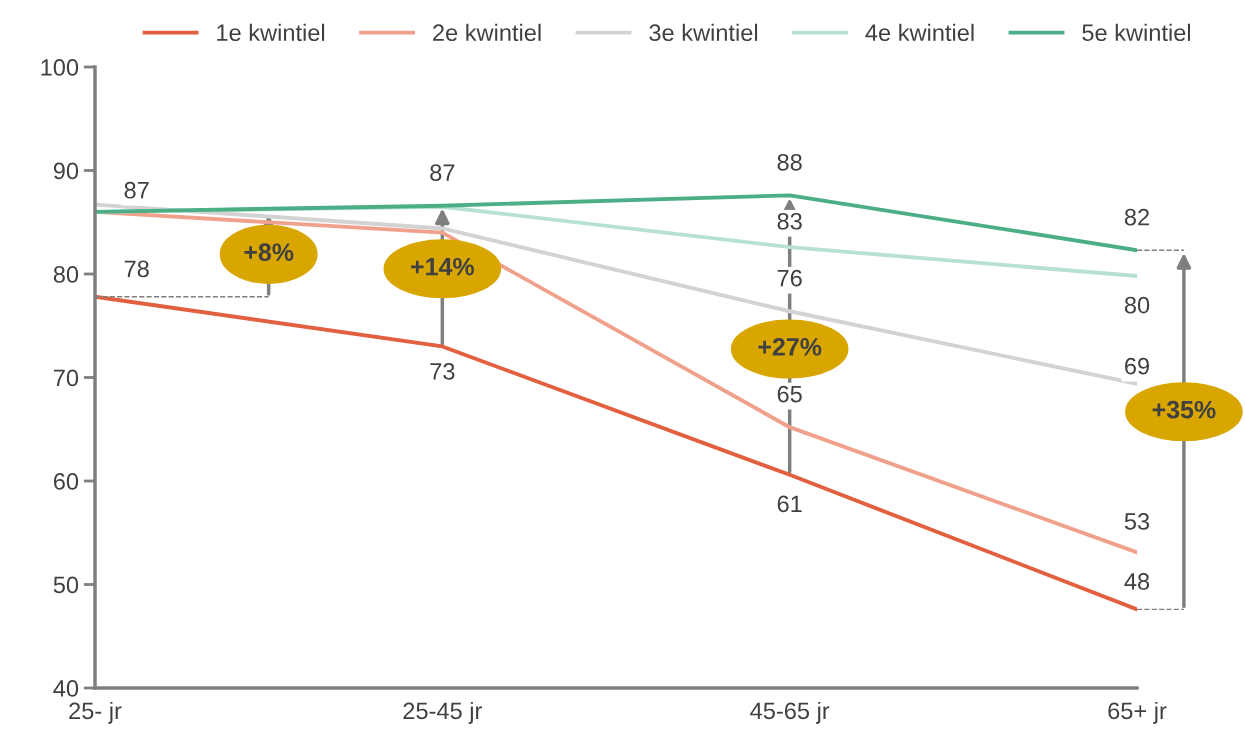 The image size is (1245, 737). What do you see at coordinates (790, 712) in the screenshot?
I see `x-tick-label: 45-65 jr` at bounding box center [790, 712].